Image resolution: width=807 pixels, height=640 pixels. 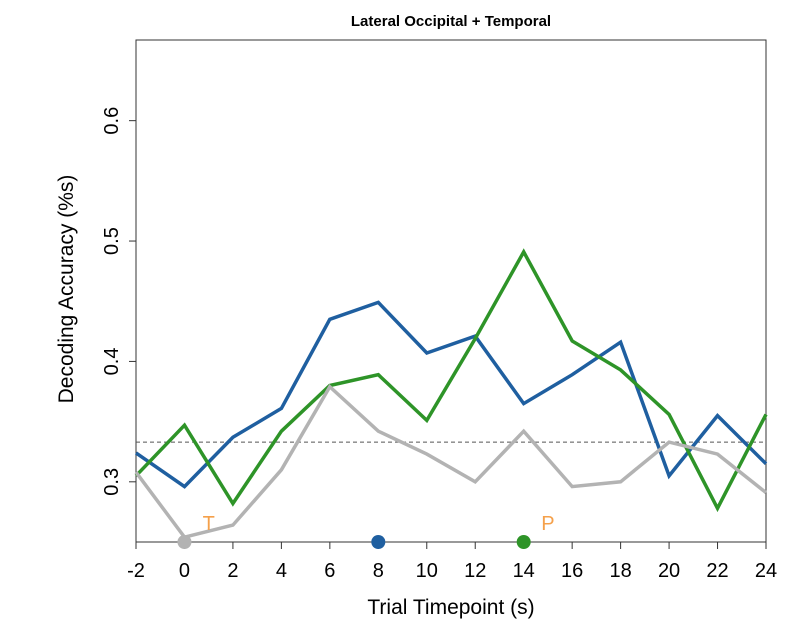 What do you see at coordinates (620, 571) in the screenshot?
I see `x-tick-label: 18` at bounding box center [620, 571].